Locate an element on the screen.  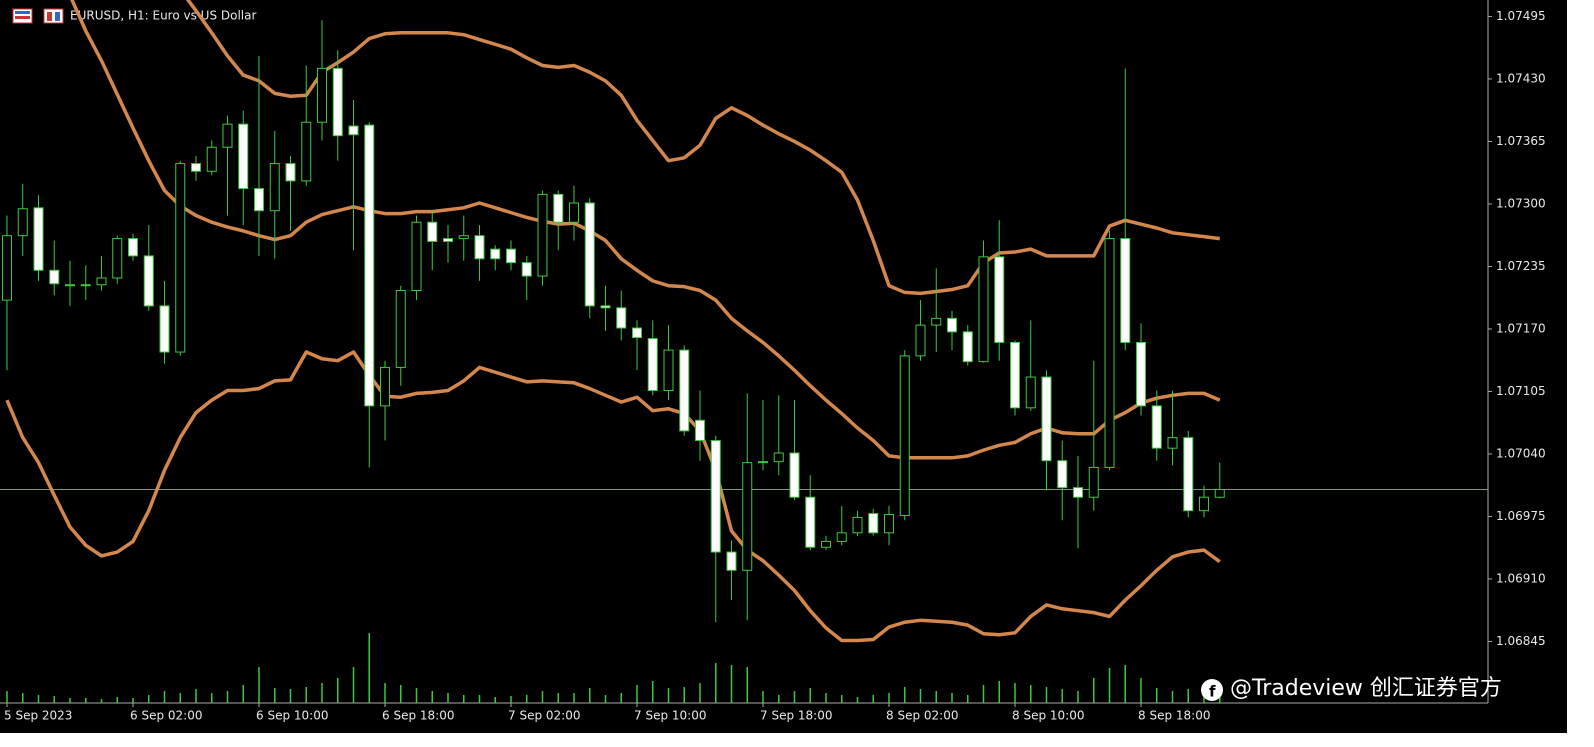
y-tick-label: 1.07170 is located at coordinates (1521, 328).